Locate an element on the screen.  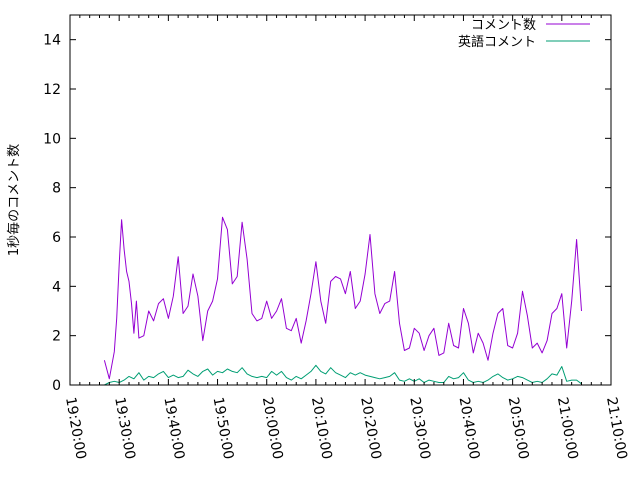
y-tick-label: 10 is located at coordinates (52, 139).